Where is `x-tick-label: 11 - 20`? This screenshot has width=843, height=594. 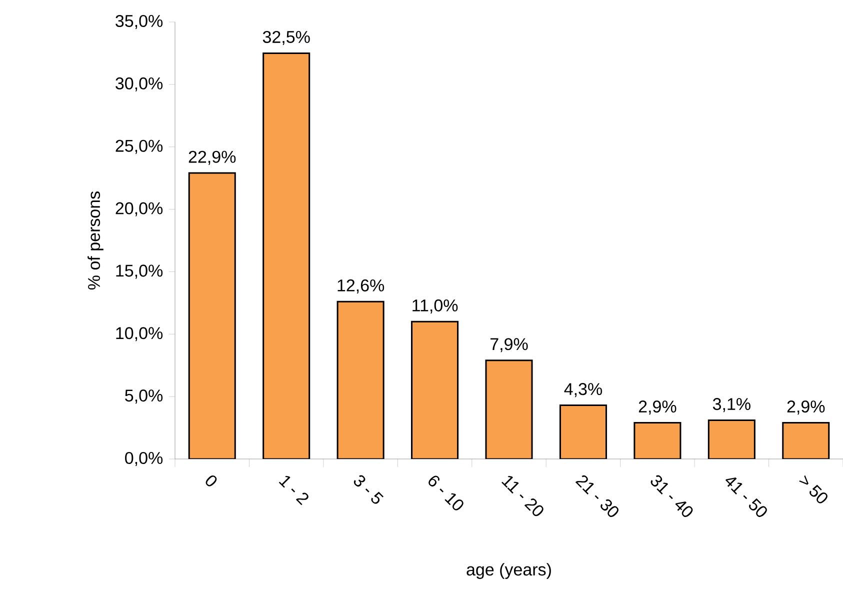 x-tick-label: 11 - 20 is located at coordinates (523, 496).